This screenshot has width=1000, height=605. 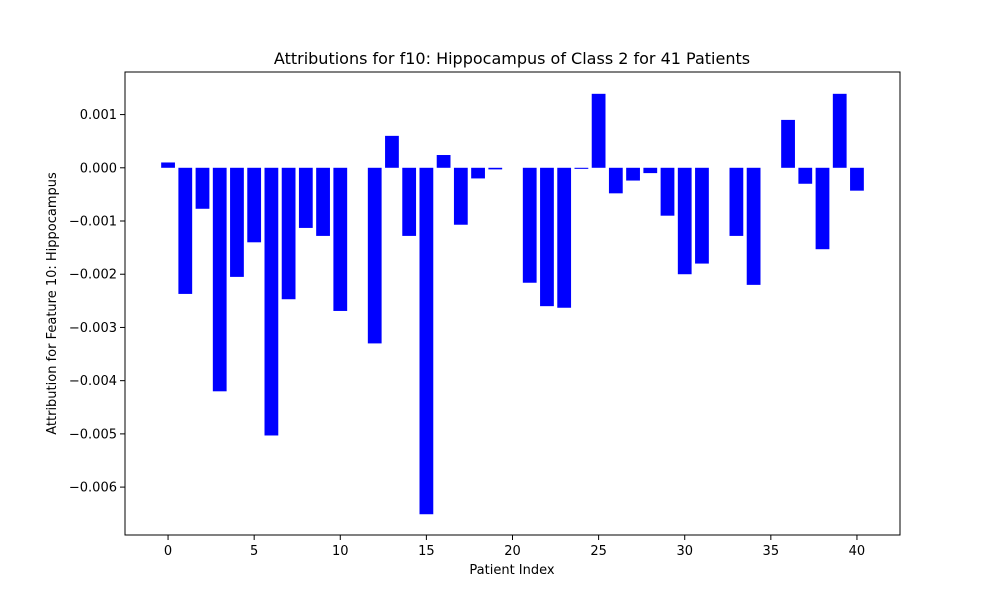 I want to click on y-tick-label: −0.006, so click(x=93, y=488).